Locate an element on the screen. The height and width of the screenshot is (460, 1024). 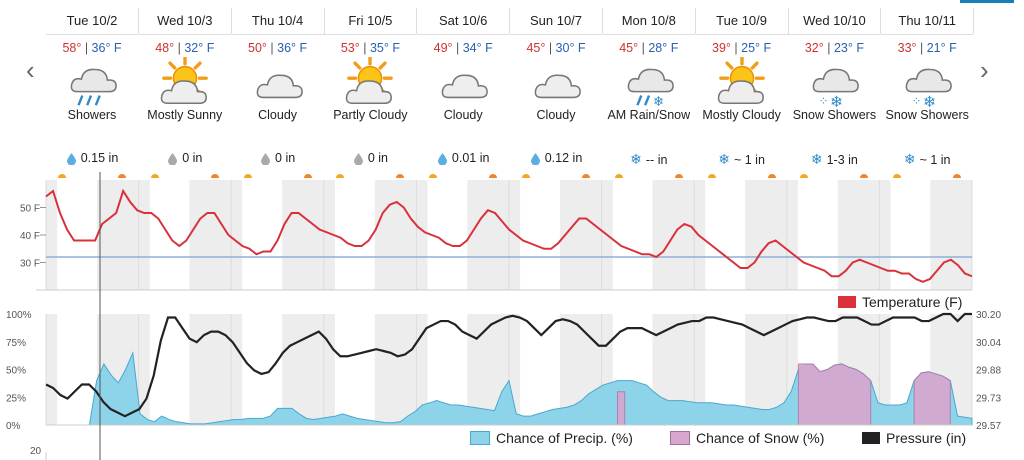
day-temps: 39° | 25° F is located at coordinates (742, 48).